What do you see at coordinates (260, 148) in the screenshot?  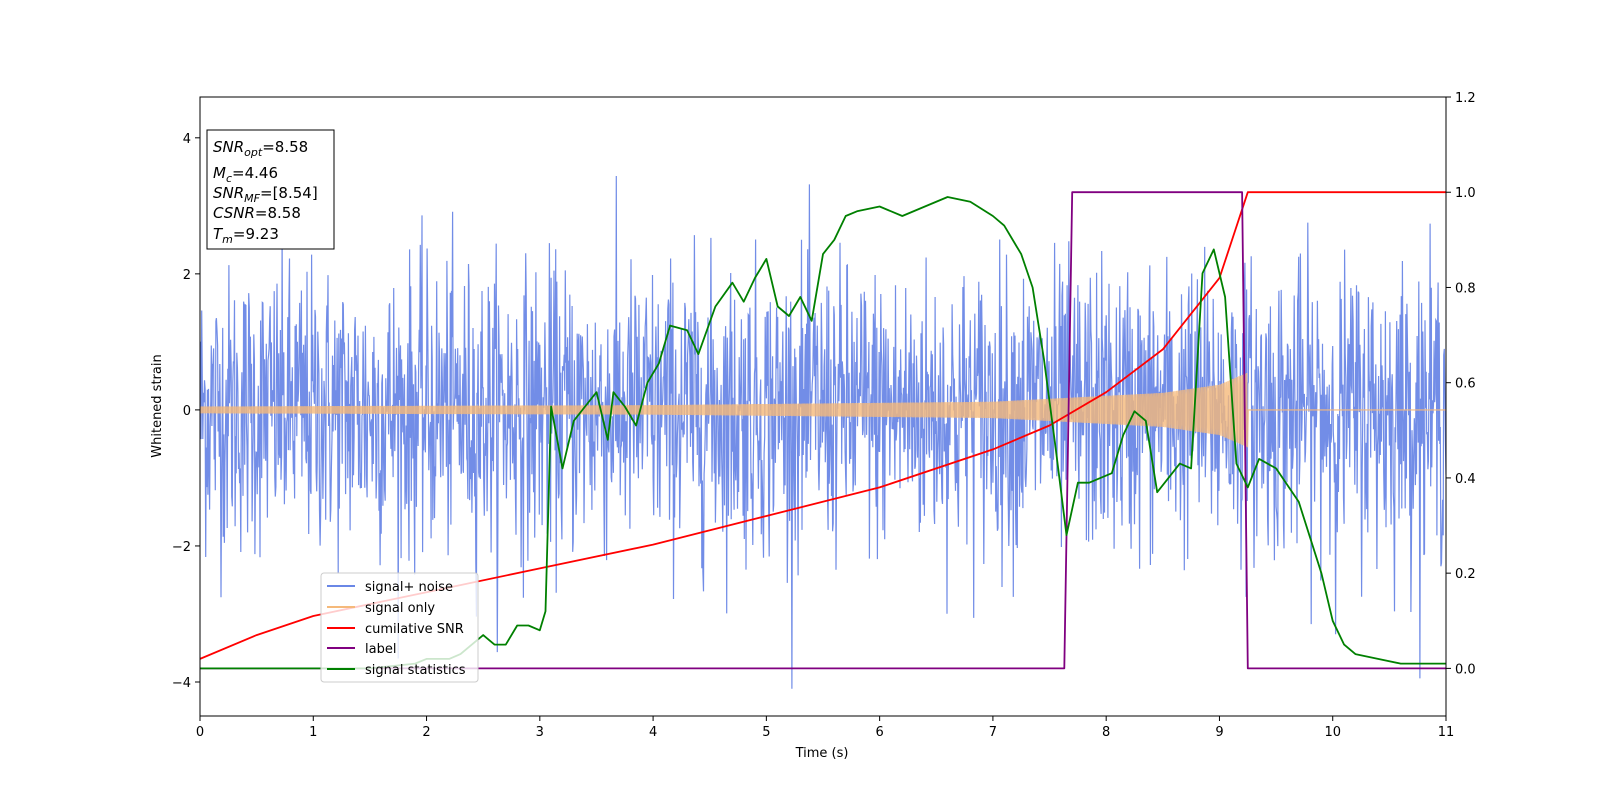 I see `info-snr-opt: SNRopt=8.58` at bounding box center [260, 148].